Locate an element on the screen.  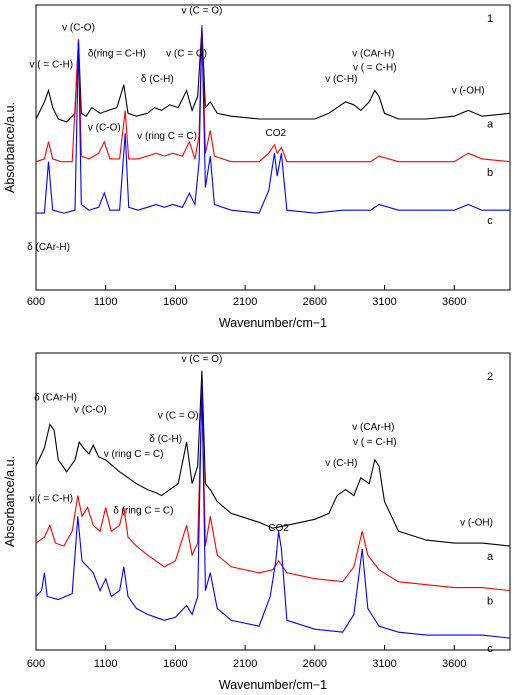
peak-annotation: δ(ring = C-H) is located at coordinates (117, 53).